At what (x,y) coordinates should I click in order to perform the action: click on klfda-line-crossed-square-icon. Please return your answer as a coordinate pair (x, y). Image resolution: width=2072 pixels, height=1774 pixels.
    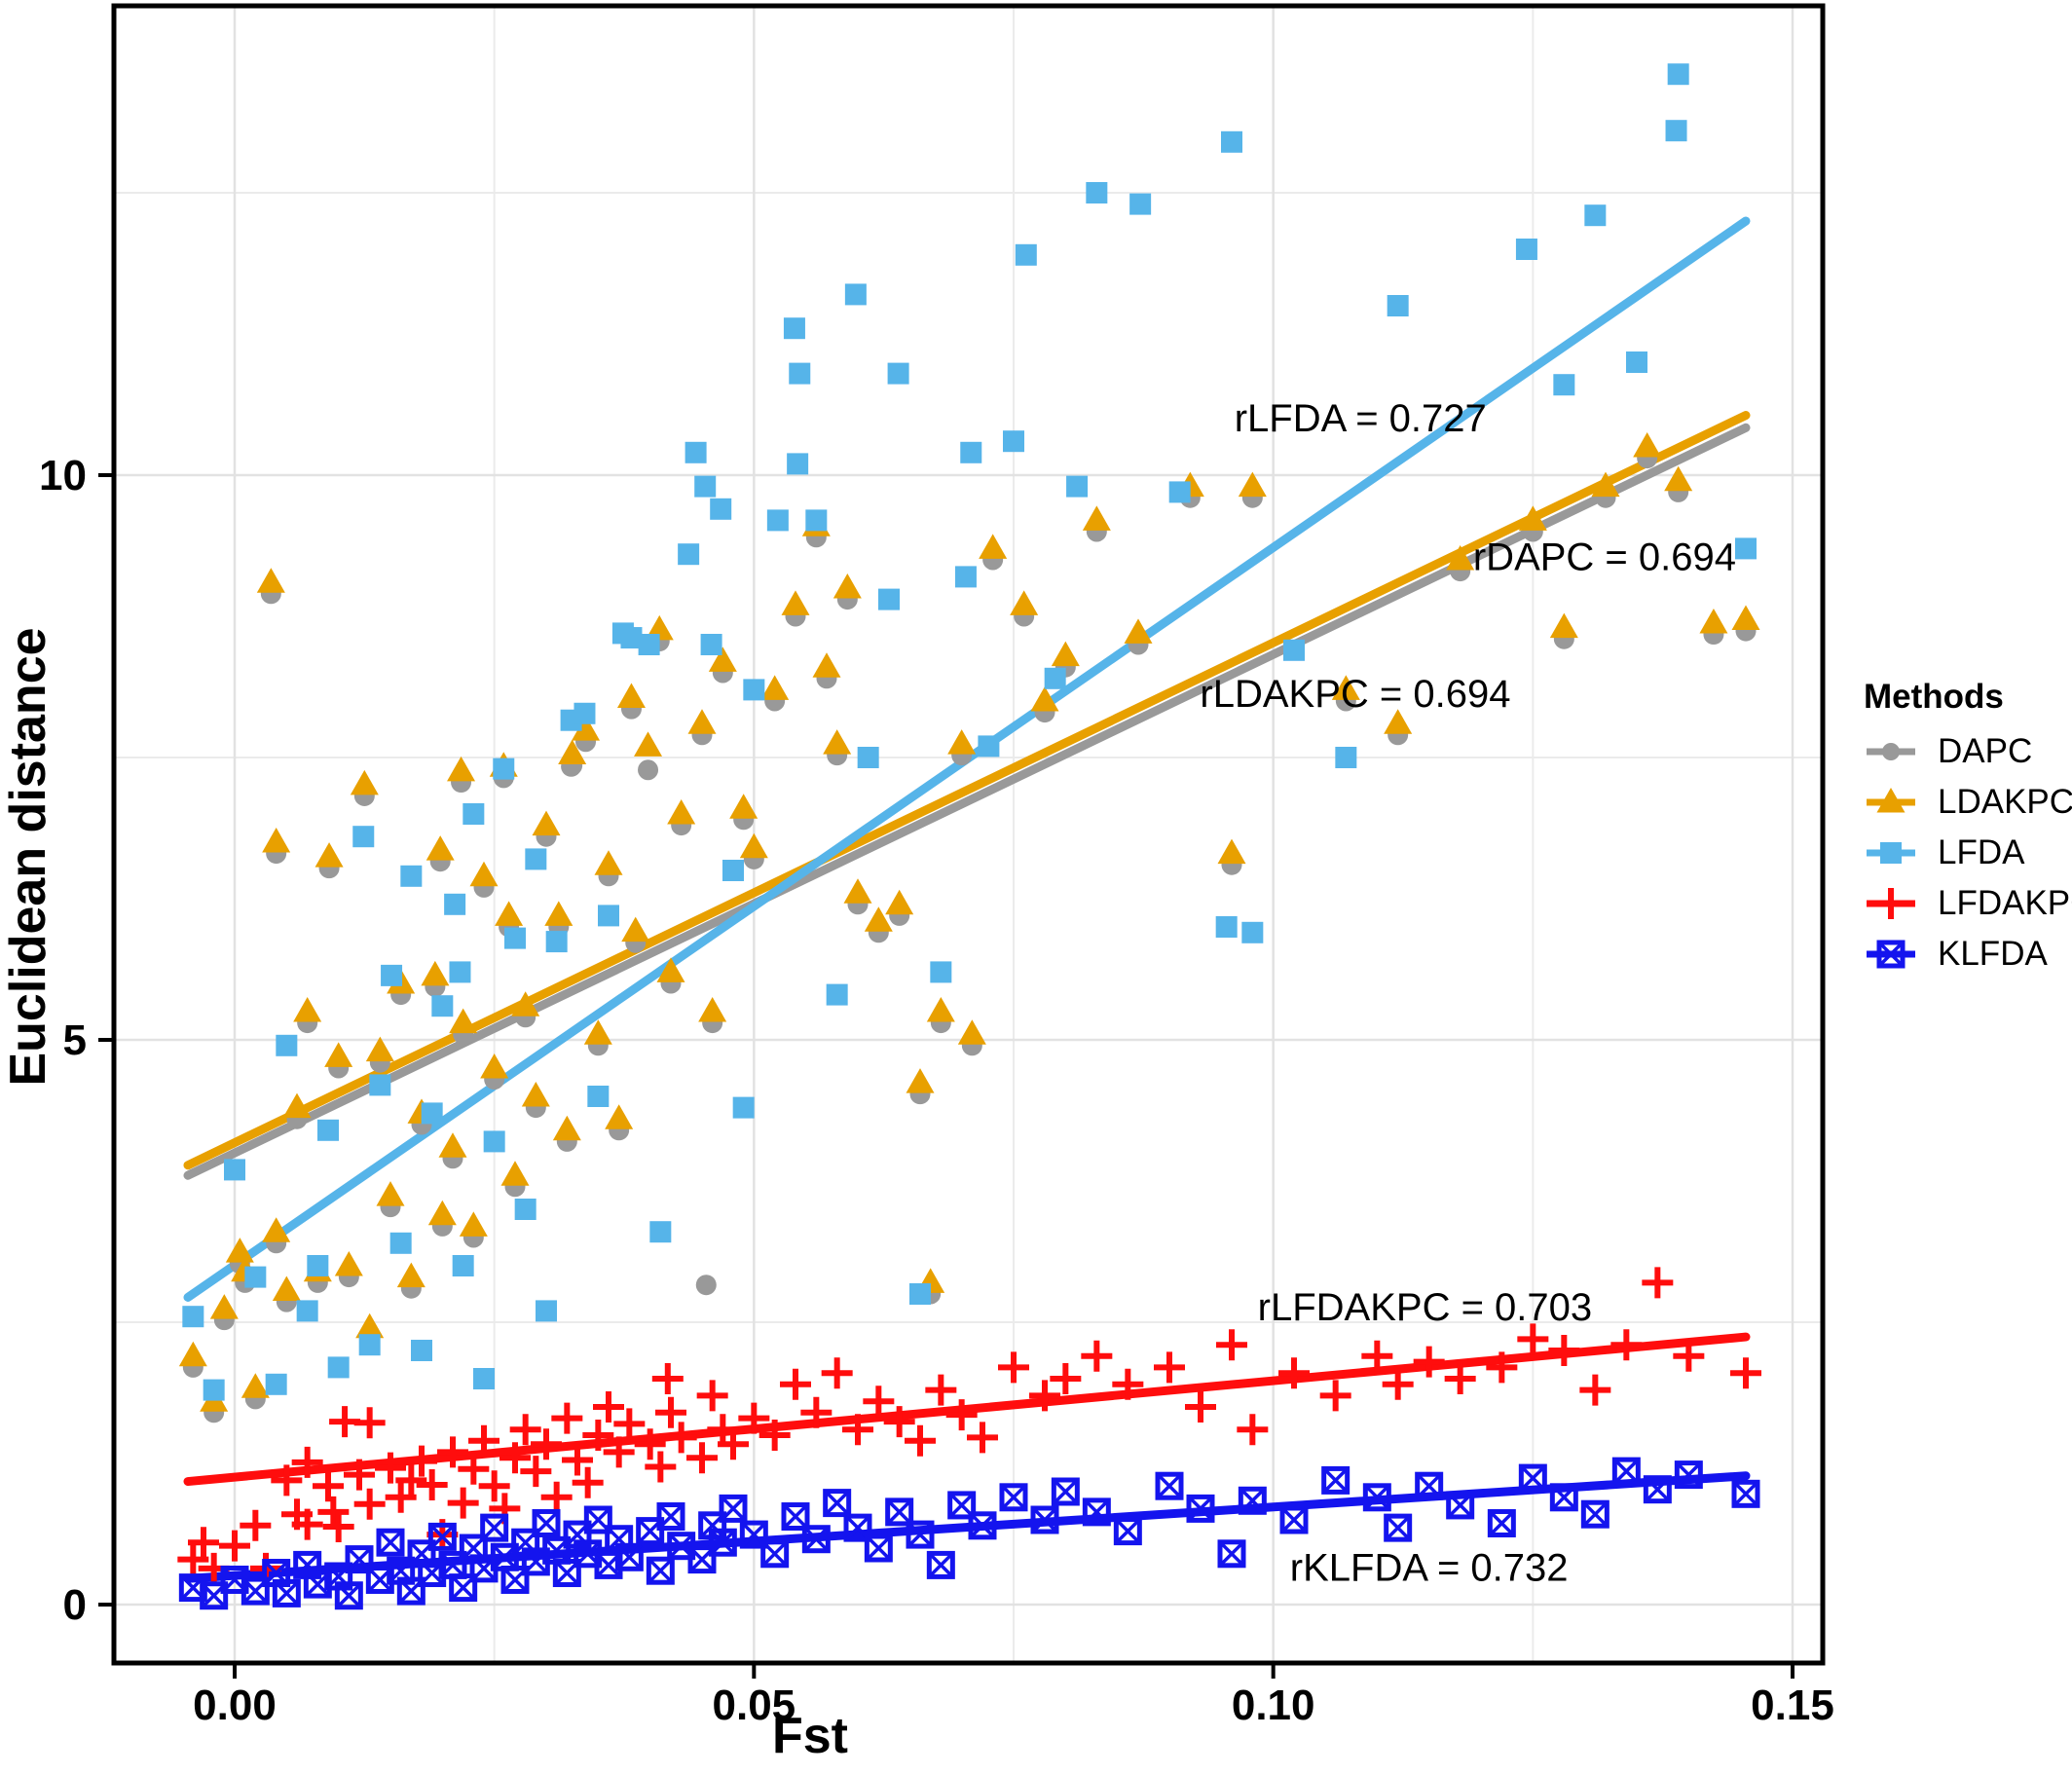
    Looking at the image, I should click on (1891, 954).